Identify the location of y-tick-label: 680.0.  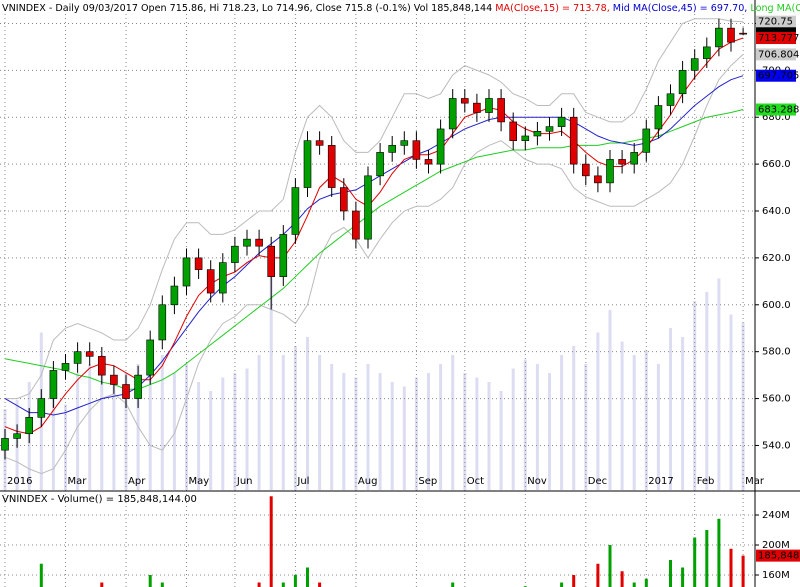
(776, 117).